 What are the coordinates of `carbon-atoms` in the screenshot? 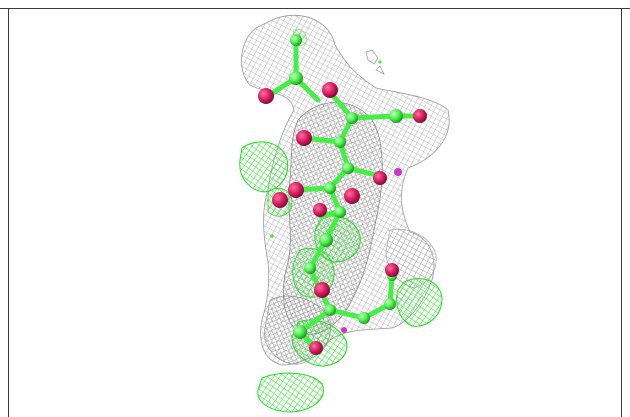 It's located at (346, 186).